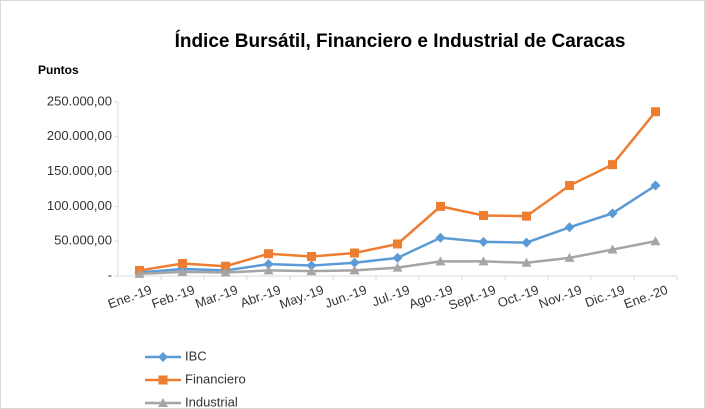 This screenshot has width=705, height=409. I want to click on legend-label: Industrial, so click(211, 401).